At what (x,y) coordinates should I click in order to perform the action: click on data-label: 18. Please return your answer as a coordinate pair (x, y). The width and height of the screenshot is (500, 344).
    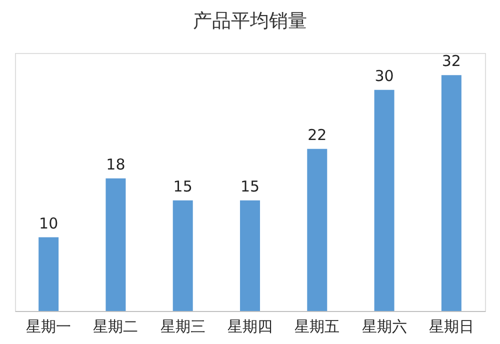
    Looking at the image, I should click on (116, 164).